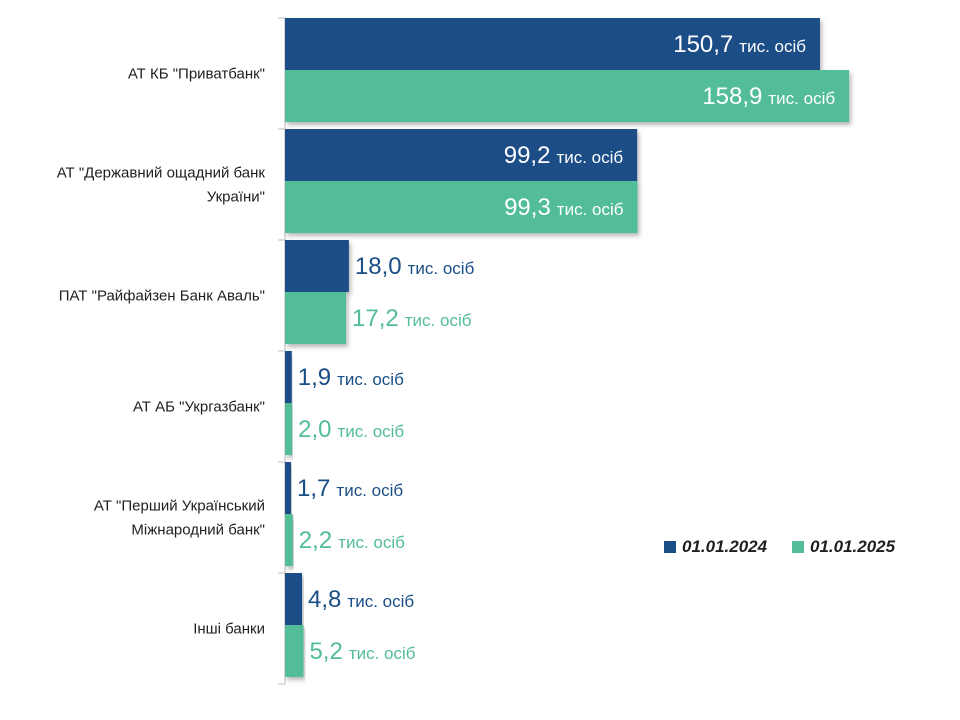  I want to click on category-label-line: Міжнародний банк", so click(198, 530).